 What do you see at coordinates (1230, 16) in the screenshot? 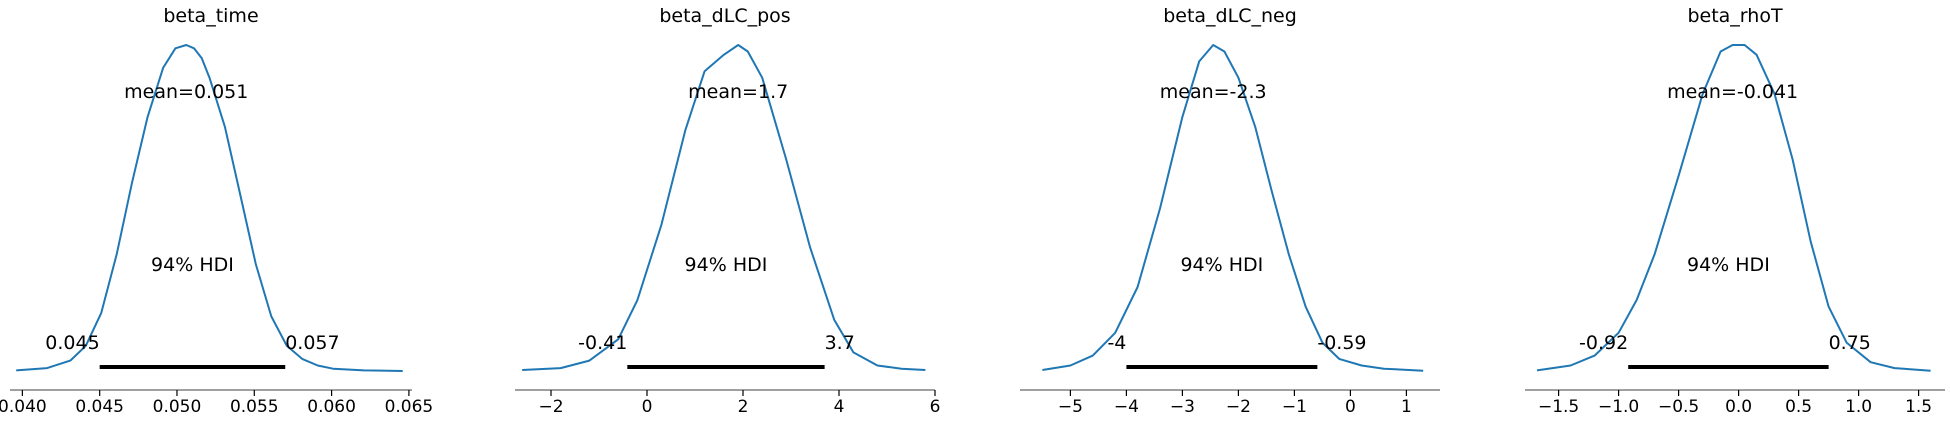
I see `panel-title: beta_dLC_neg` at bounding box center [1230, 16].